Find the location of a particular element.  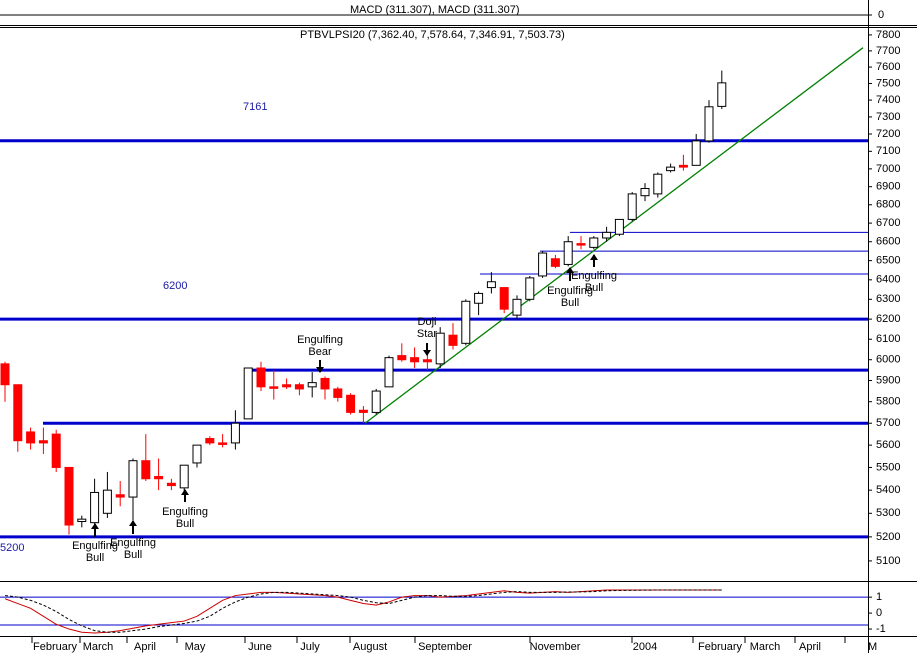

level-label: 6200 is located at coordinates (175, 286).